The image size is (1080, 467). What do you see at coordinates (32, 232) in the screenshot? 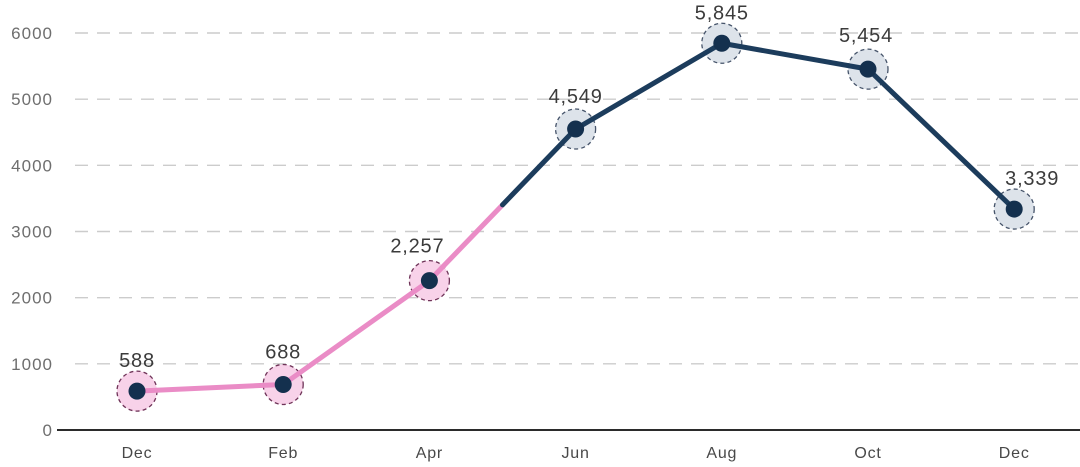
I see `y-tick-label: 3000` at bounding box center [32, 232].